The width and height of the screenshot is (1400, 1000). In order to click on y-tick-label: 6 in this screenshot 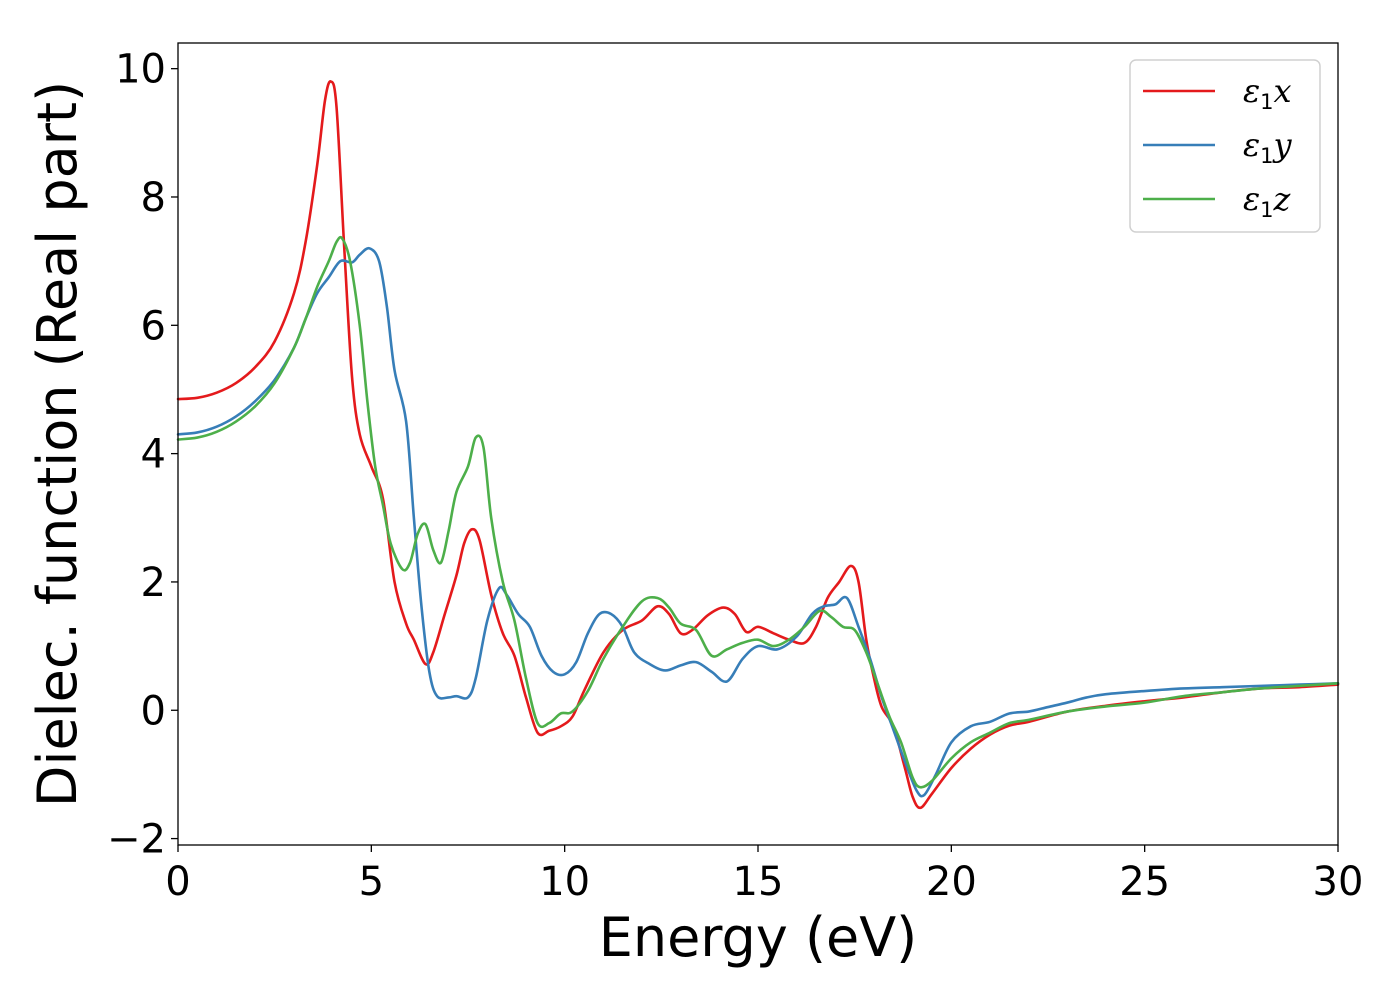, I will do `click(153, 326)`.